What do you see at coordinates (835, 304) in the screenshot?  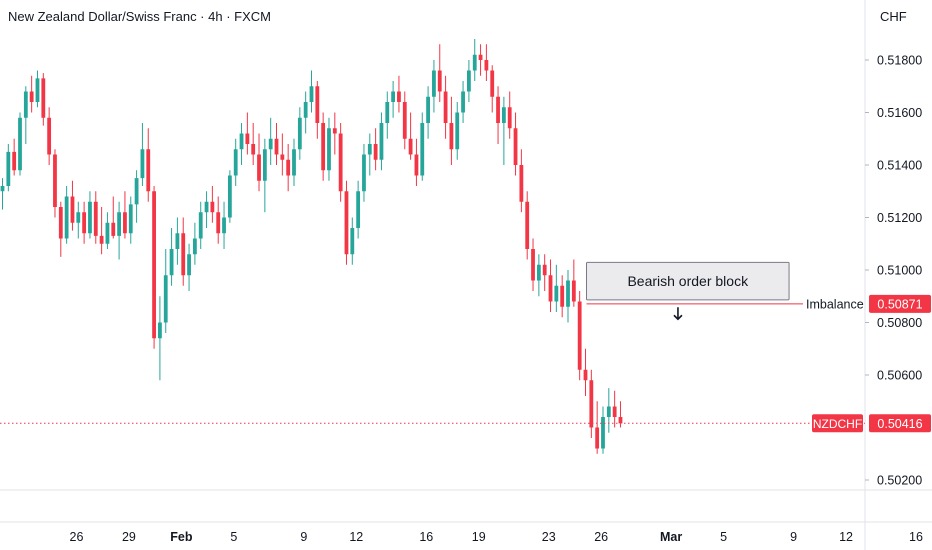 I see `imbalance-label: Imbalance` at bounding box center [835, 304].